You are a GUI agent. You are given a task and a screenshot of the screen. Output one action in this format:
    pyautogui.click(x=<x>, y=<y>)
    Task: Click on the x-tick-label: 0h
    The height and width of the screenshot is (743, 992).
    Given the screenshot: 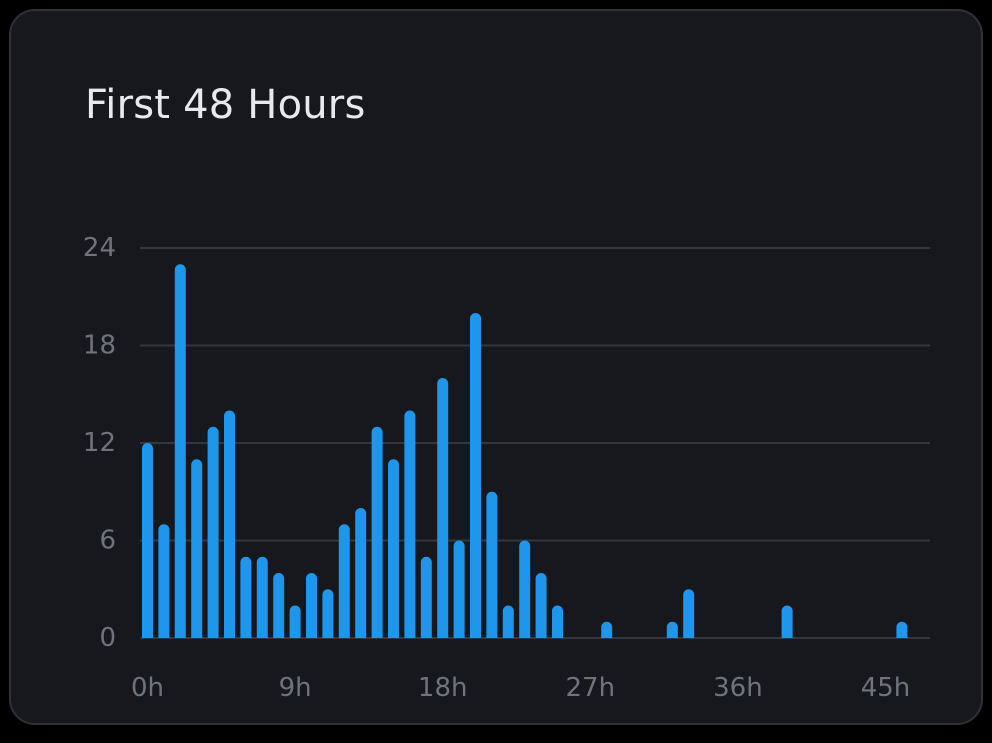 What is the action you would take?
    pyautogui.click(x=147, y=688)
    